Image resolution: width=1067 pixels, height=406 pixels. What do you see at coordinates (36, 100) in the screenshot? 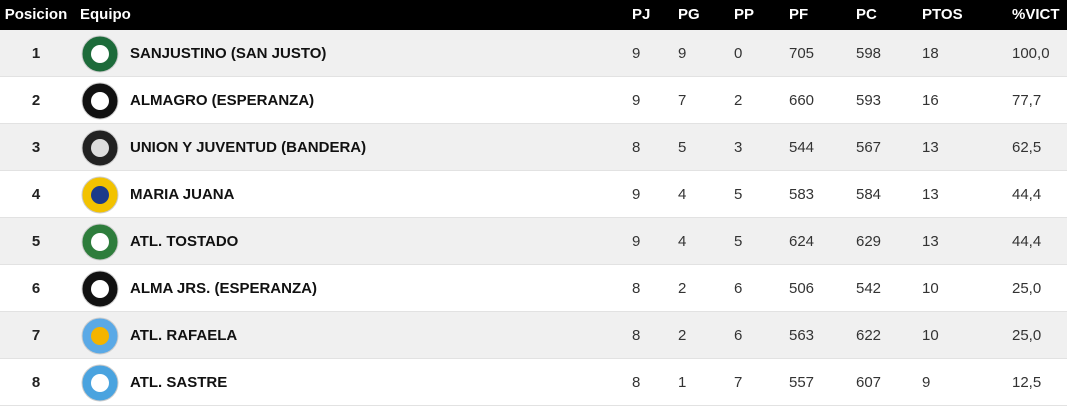
I see `position-cell: 2` at bounding box center [36, 100].